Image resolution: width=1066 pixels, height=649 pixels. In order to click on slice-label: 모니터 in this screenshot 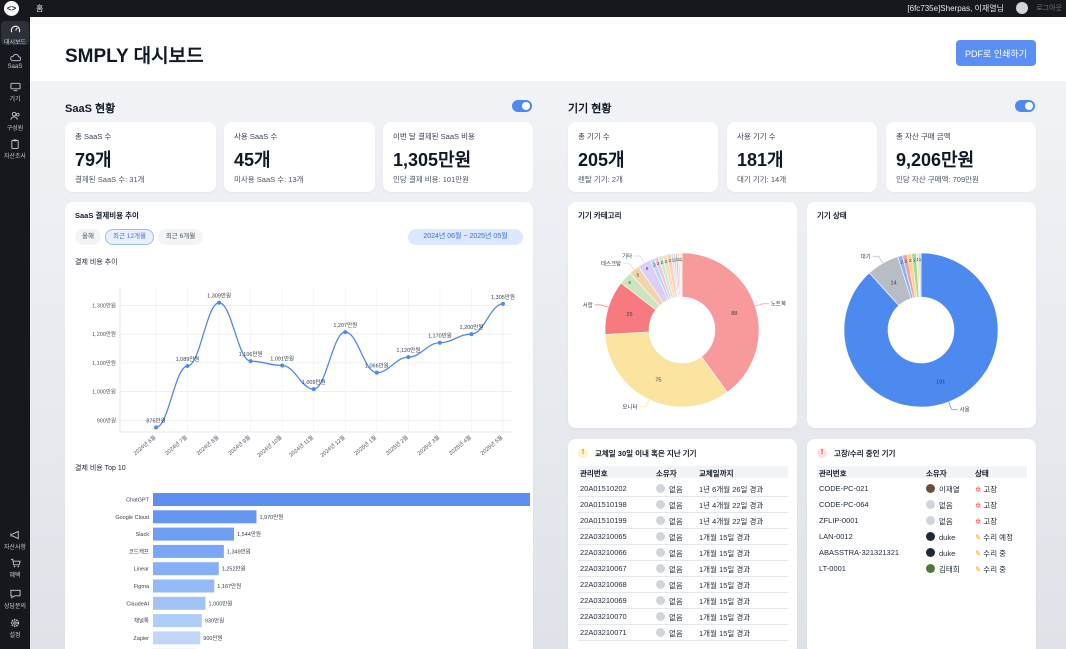, I will do `click(629, 407)`.